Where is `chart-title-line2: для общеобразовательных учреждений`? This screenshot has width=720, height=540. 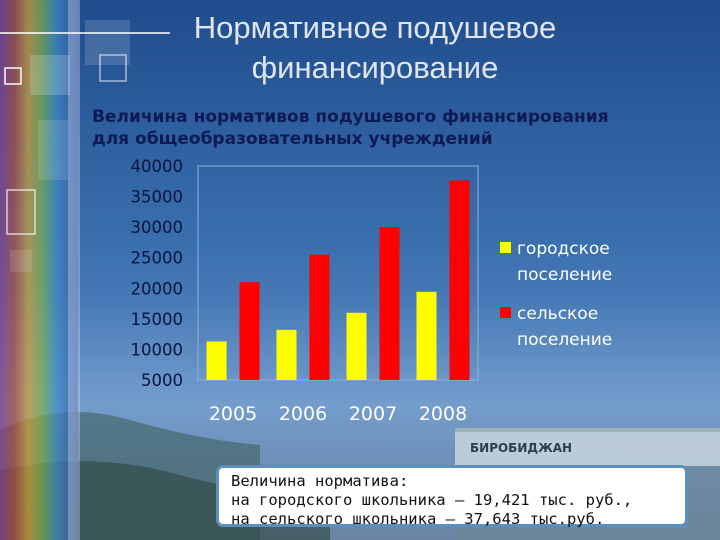
chart-title-line2: для общеобразовательных учреждений is located at coordinates (292, 139).